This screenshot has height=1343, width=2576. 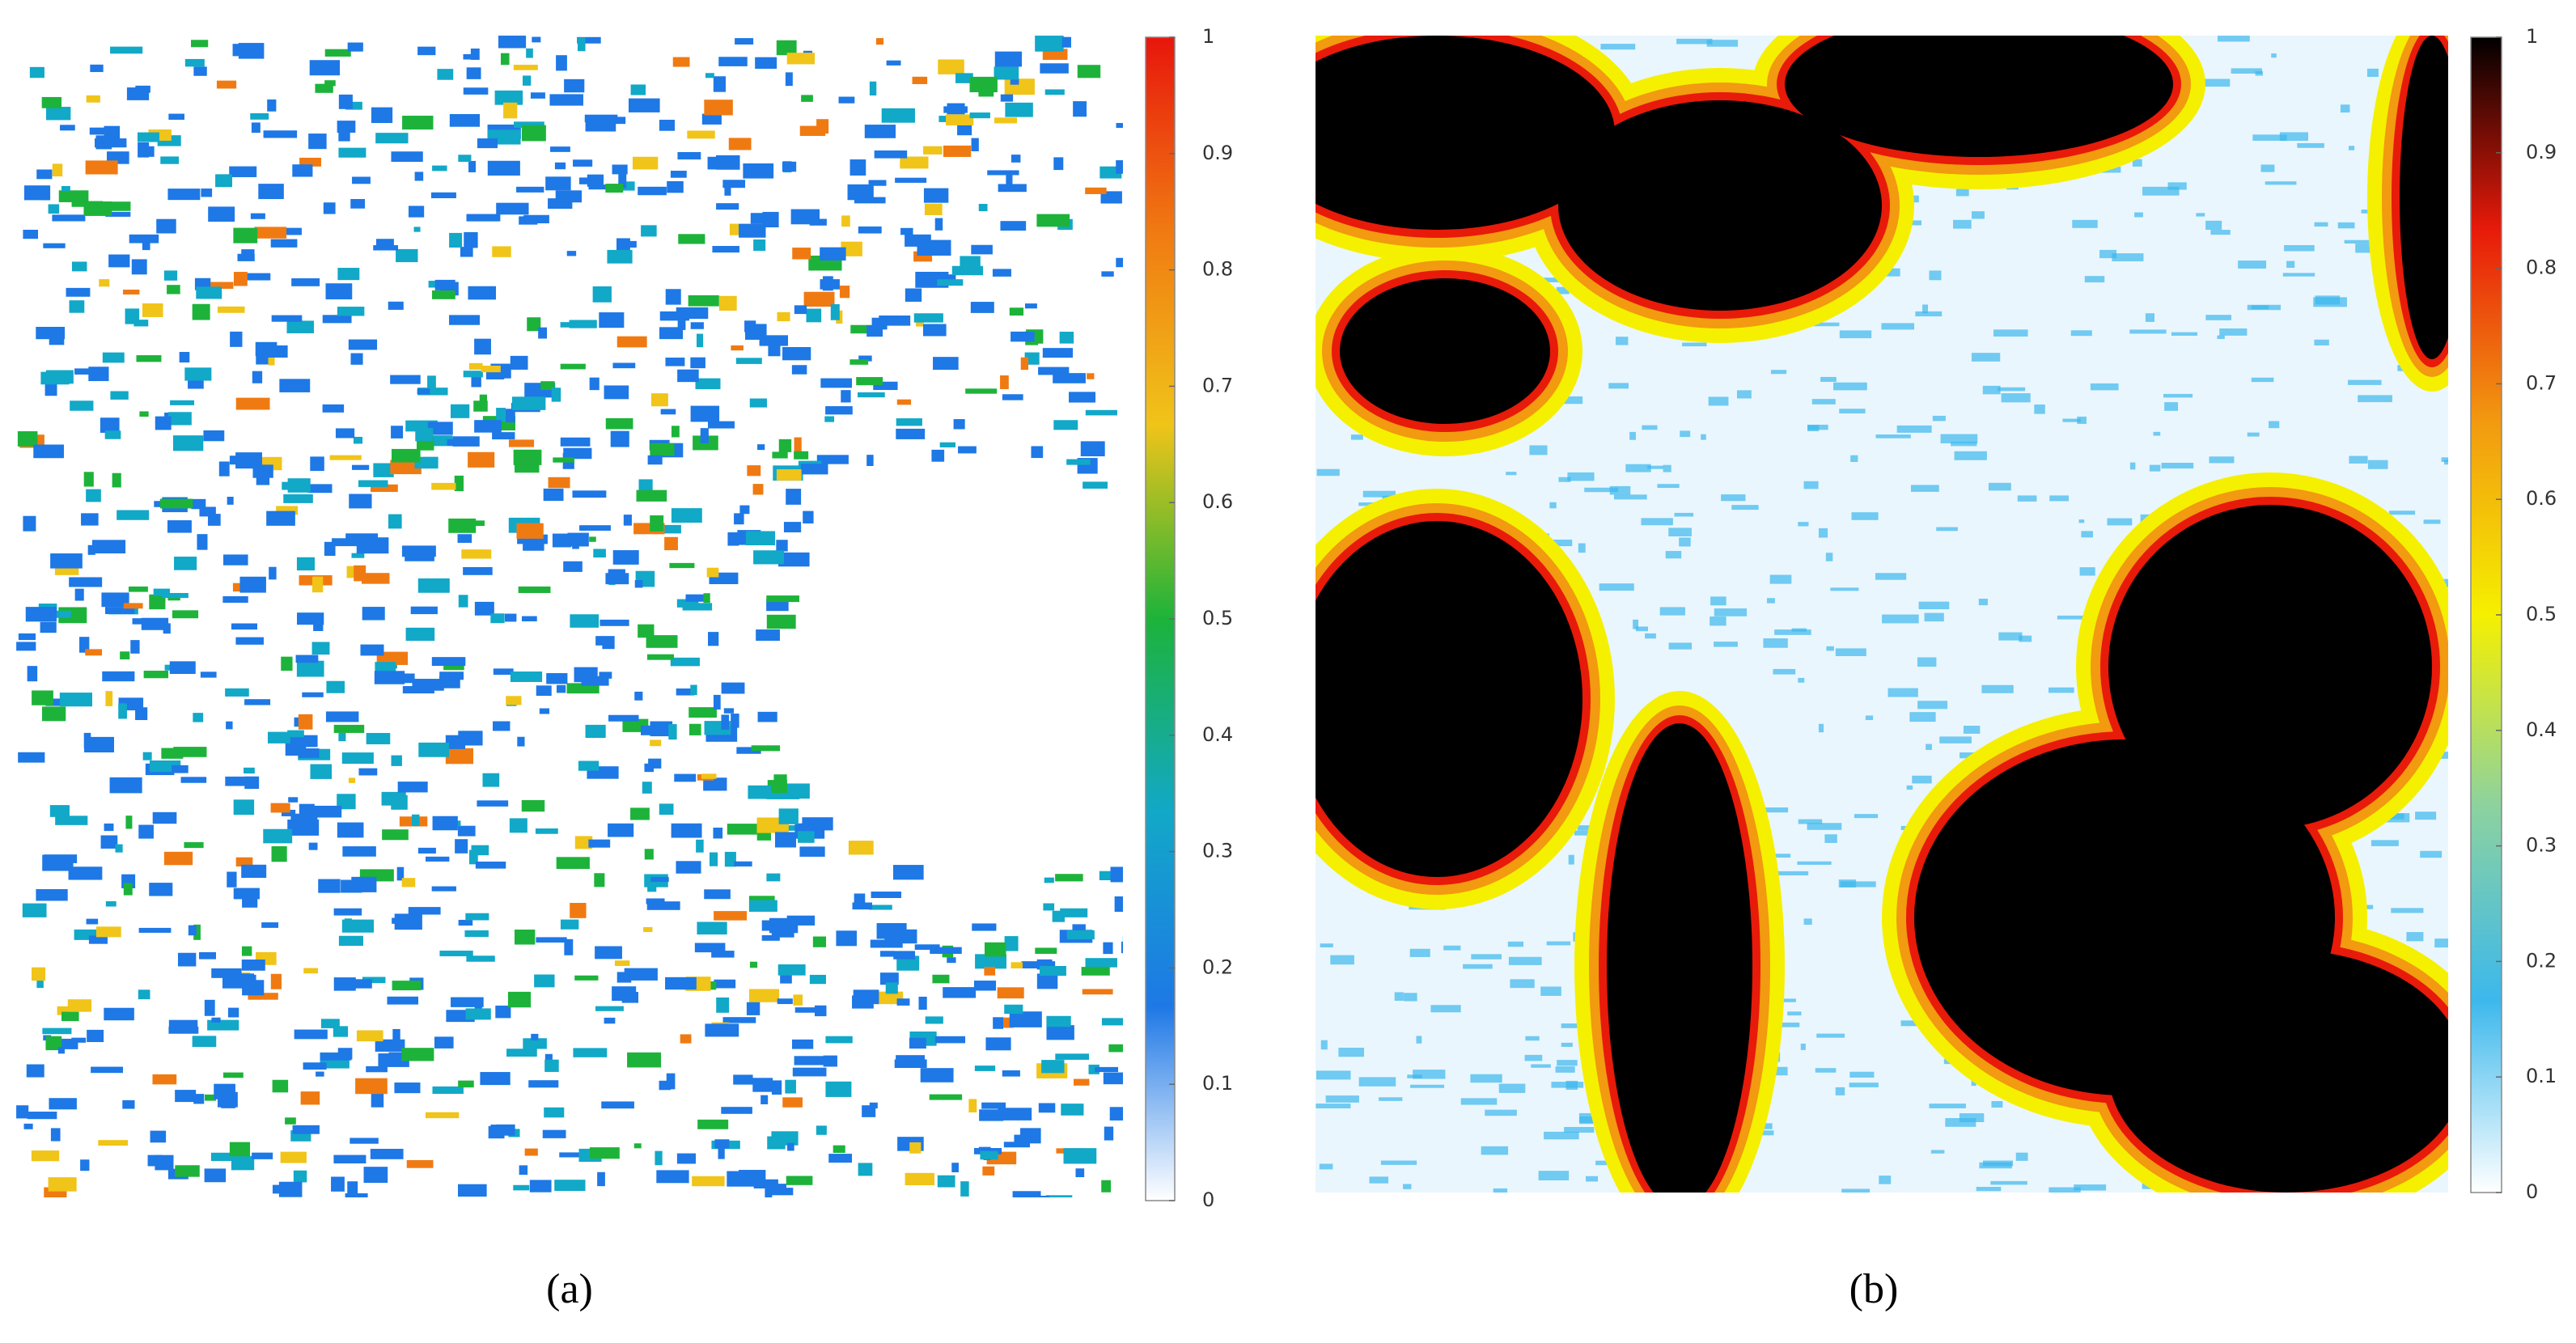 I want to click on panel-label: (b), so click(x=1874, y=1289).